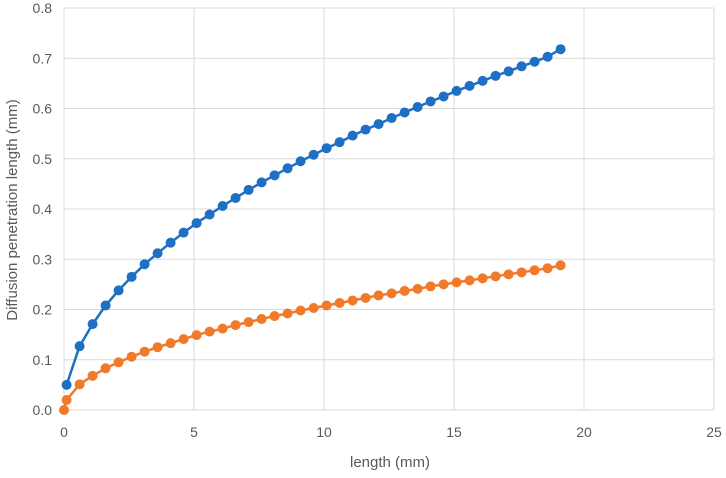 This screenshot has width=726, height=478. What do you see at coordinates (12, 210) in the screenshot?
I see `y-axis-title: Diffusion penetration length (mm)` at bounding box center [12, 210].